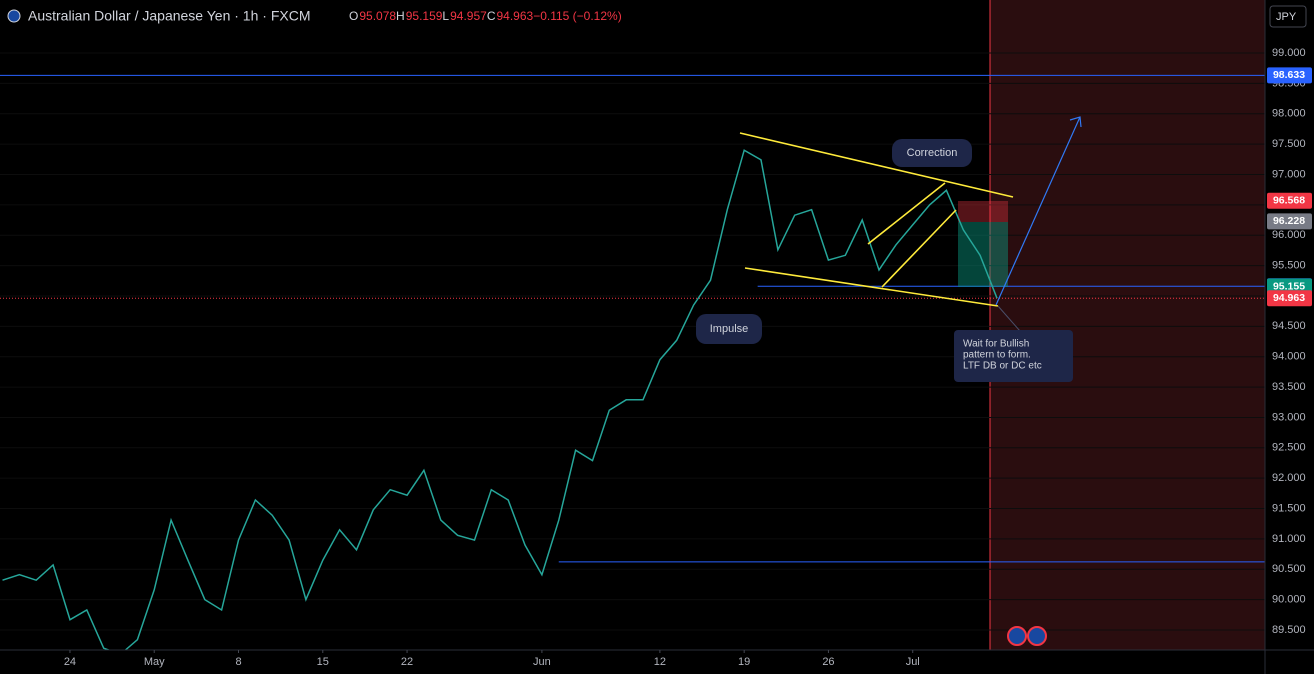  What do you see at coordinates (1289, 286) in the screenshot?
I see `price-badge-label: 95.155` at bounding box center [1289, 286].